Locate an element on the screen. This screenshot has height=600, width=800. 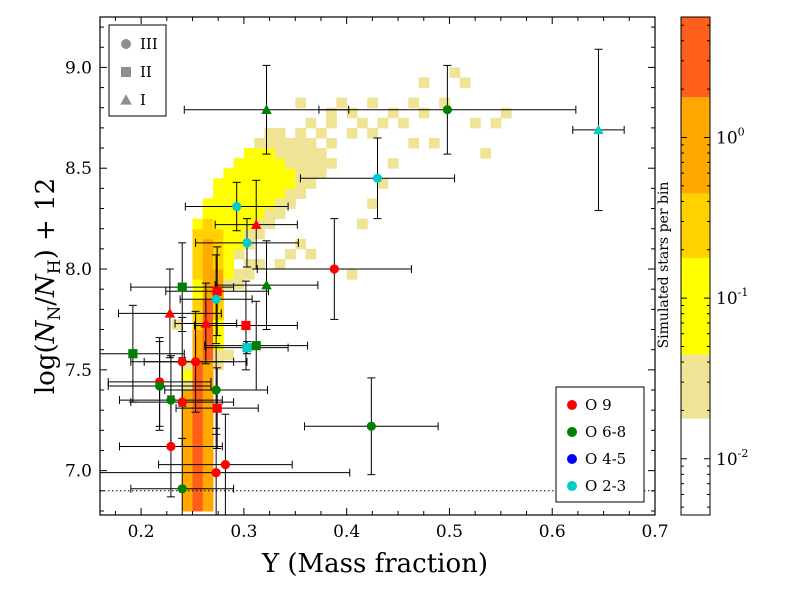
legend-spectral-label: O 4-5 is located at coordinates (605, 459).